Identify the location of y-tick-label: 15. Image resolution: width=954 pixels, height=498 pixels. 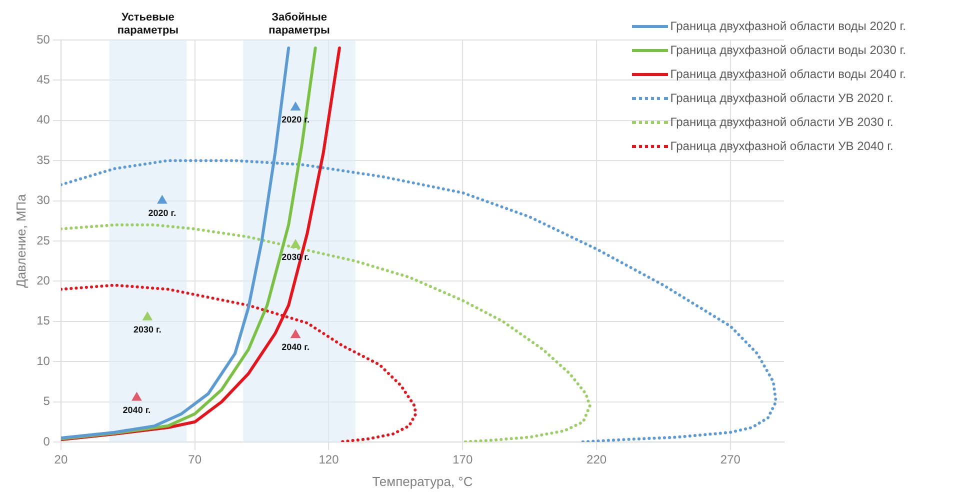
(43, 321).